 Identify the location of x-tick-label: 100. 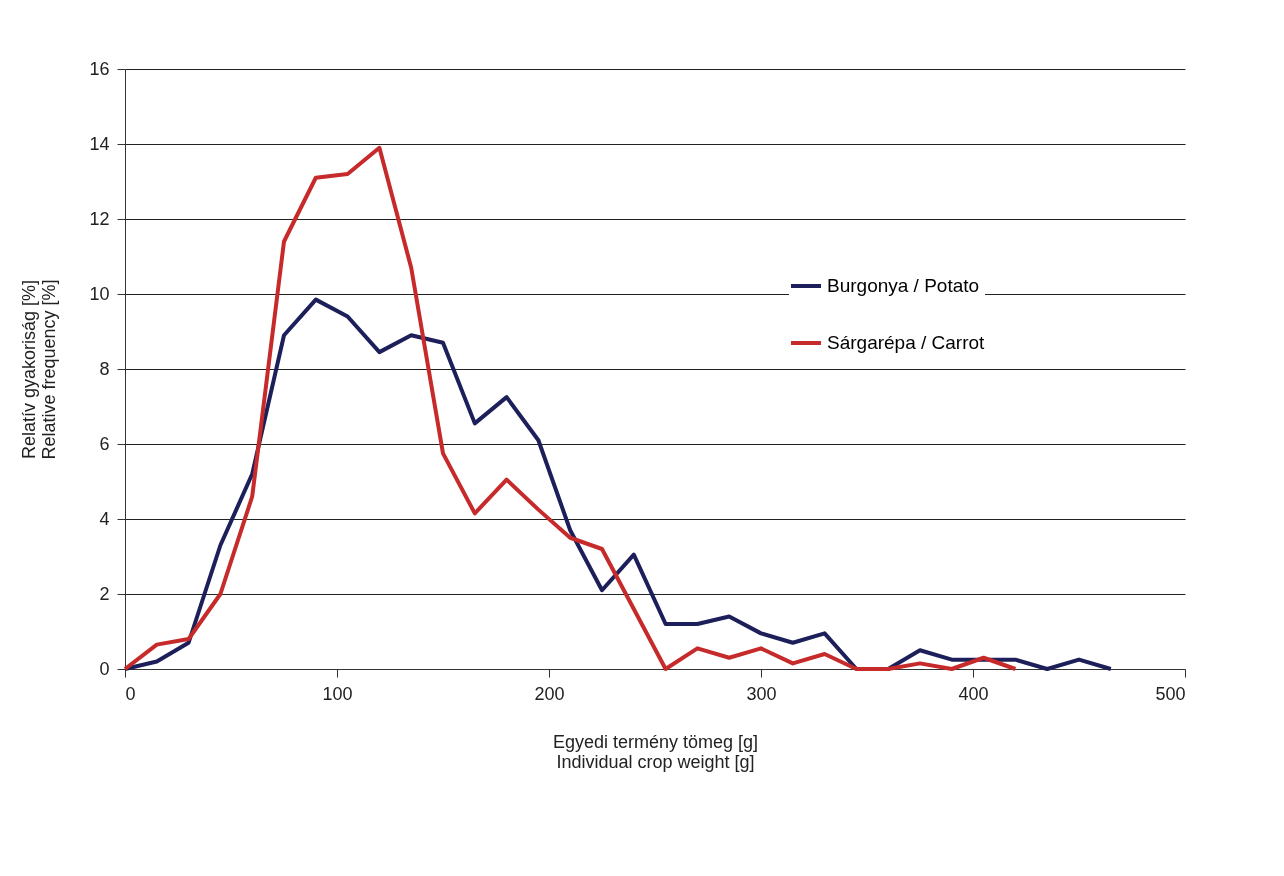
(337, 693).